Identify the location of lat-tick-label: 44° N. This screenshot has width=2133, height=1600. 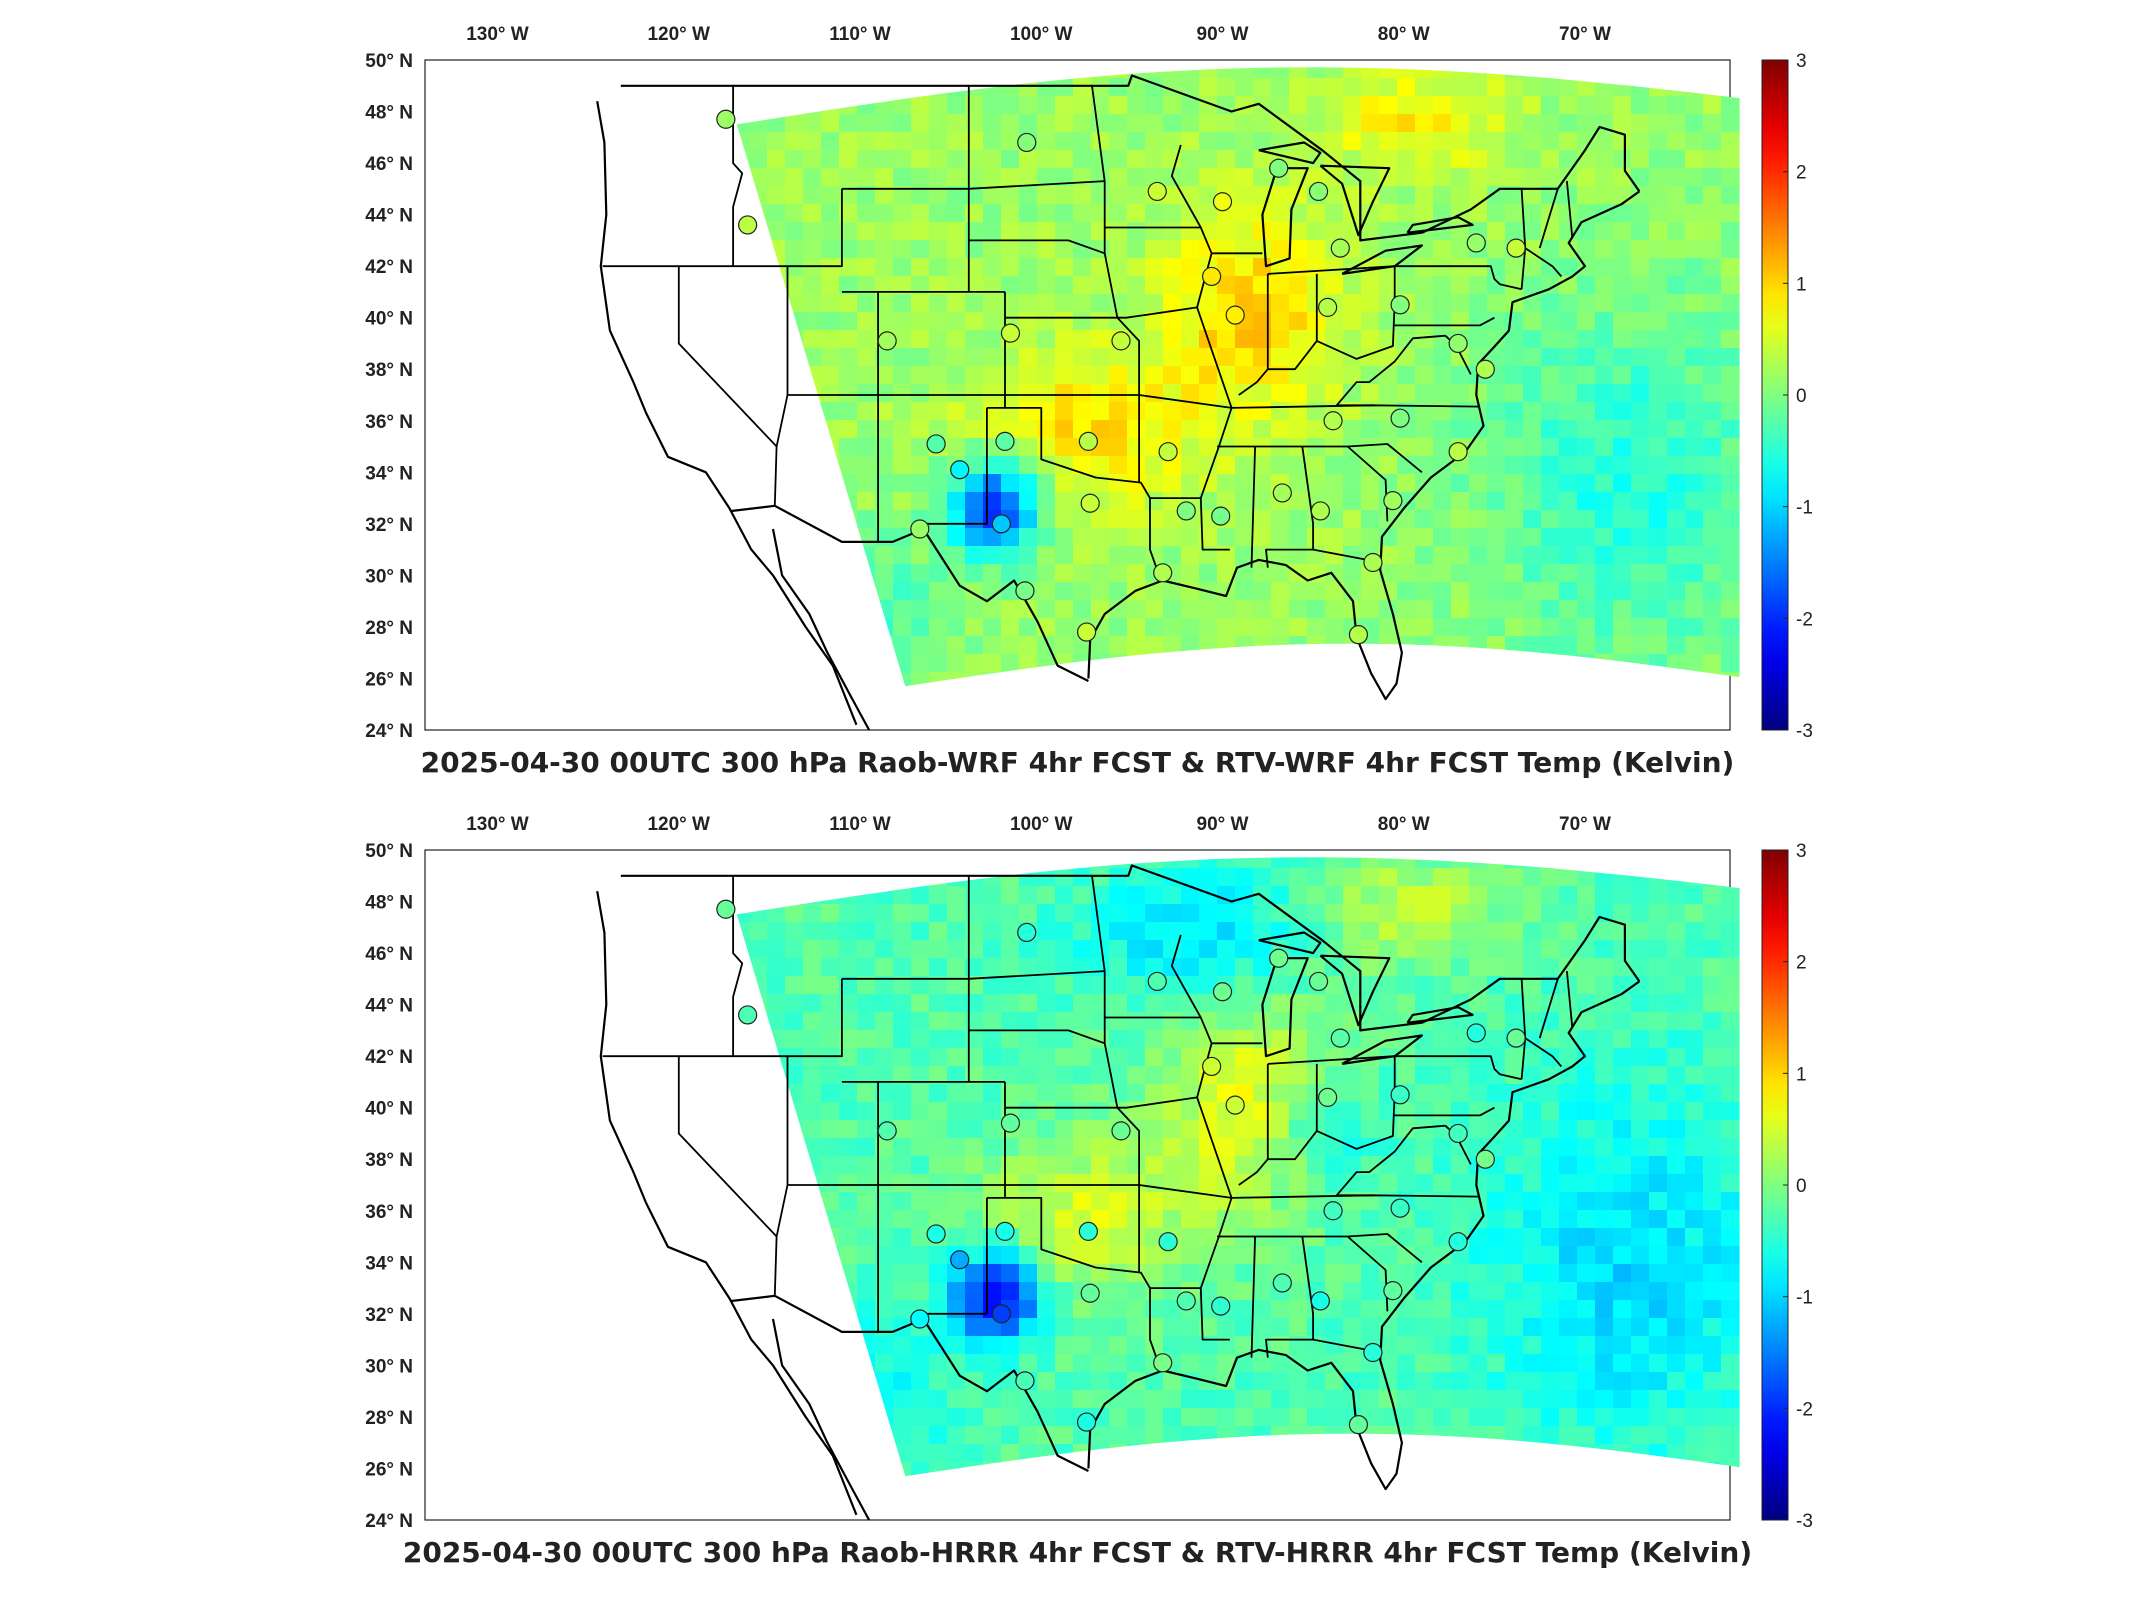
(389, 1006).